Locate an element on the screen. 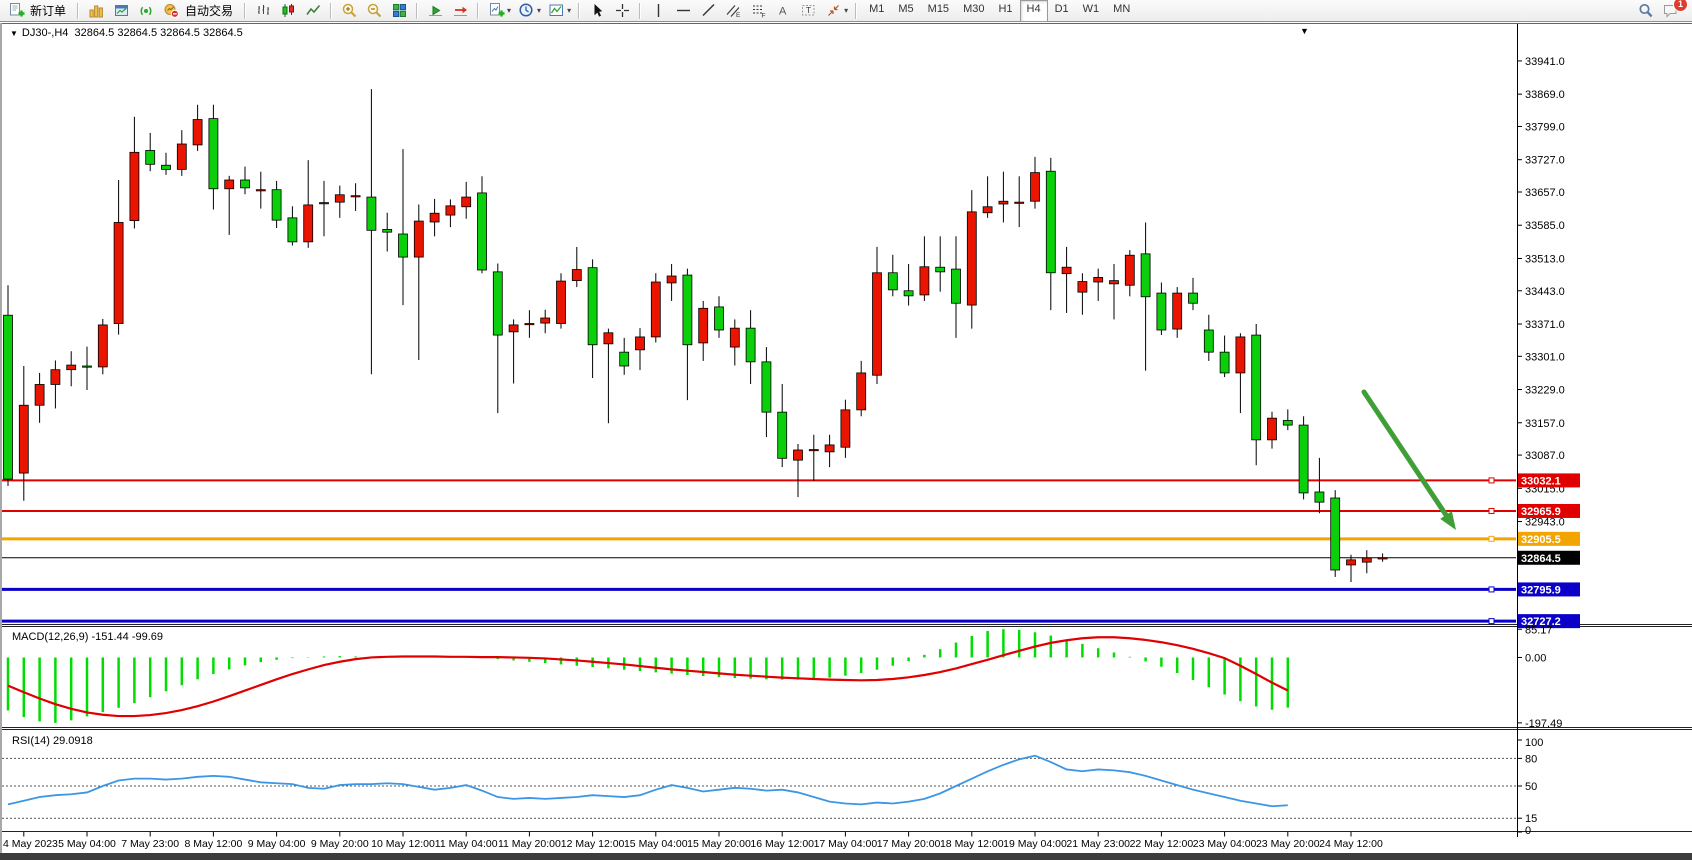  timeframe-bar: M1 M5 M15 M30 H1 H4 D1 W1 MN is located at coordinates (999, 11).